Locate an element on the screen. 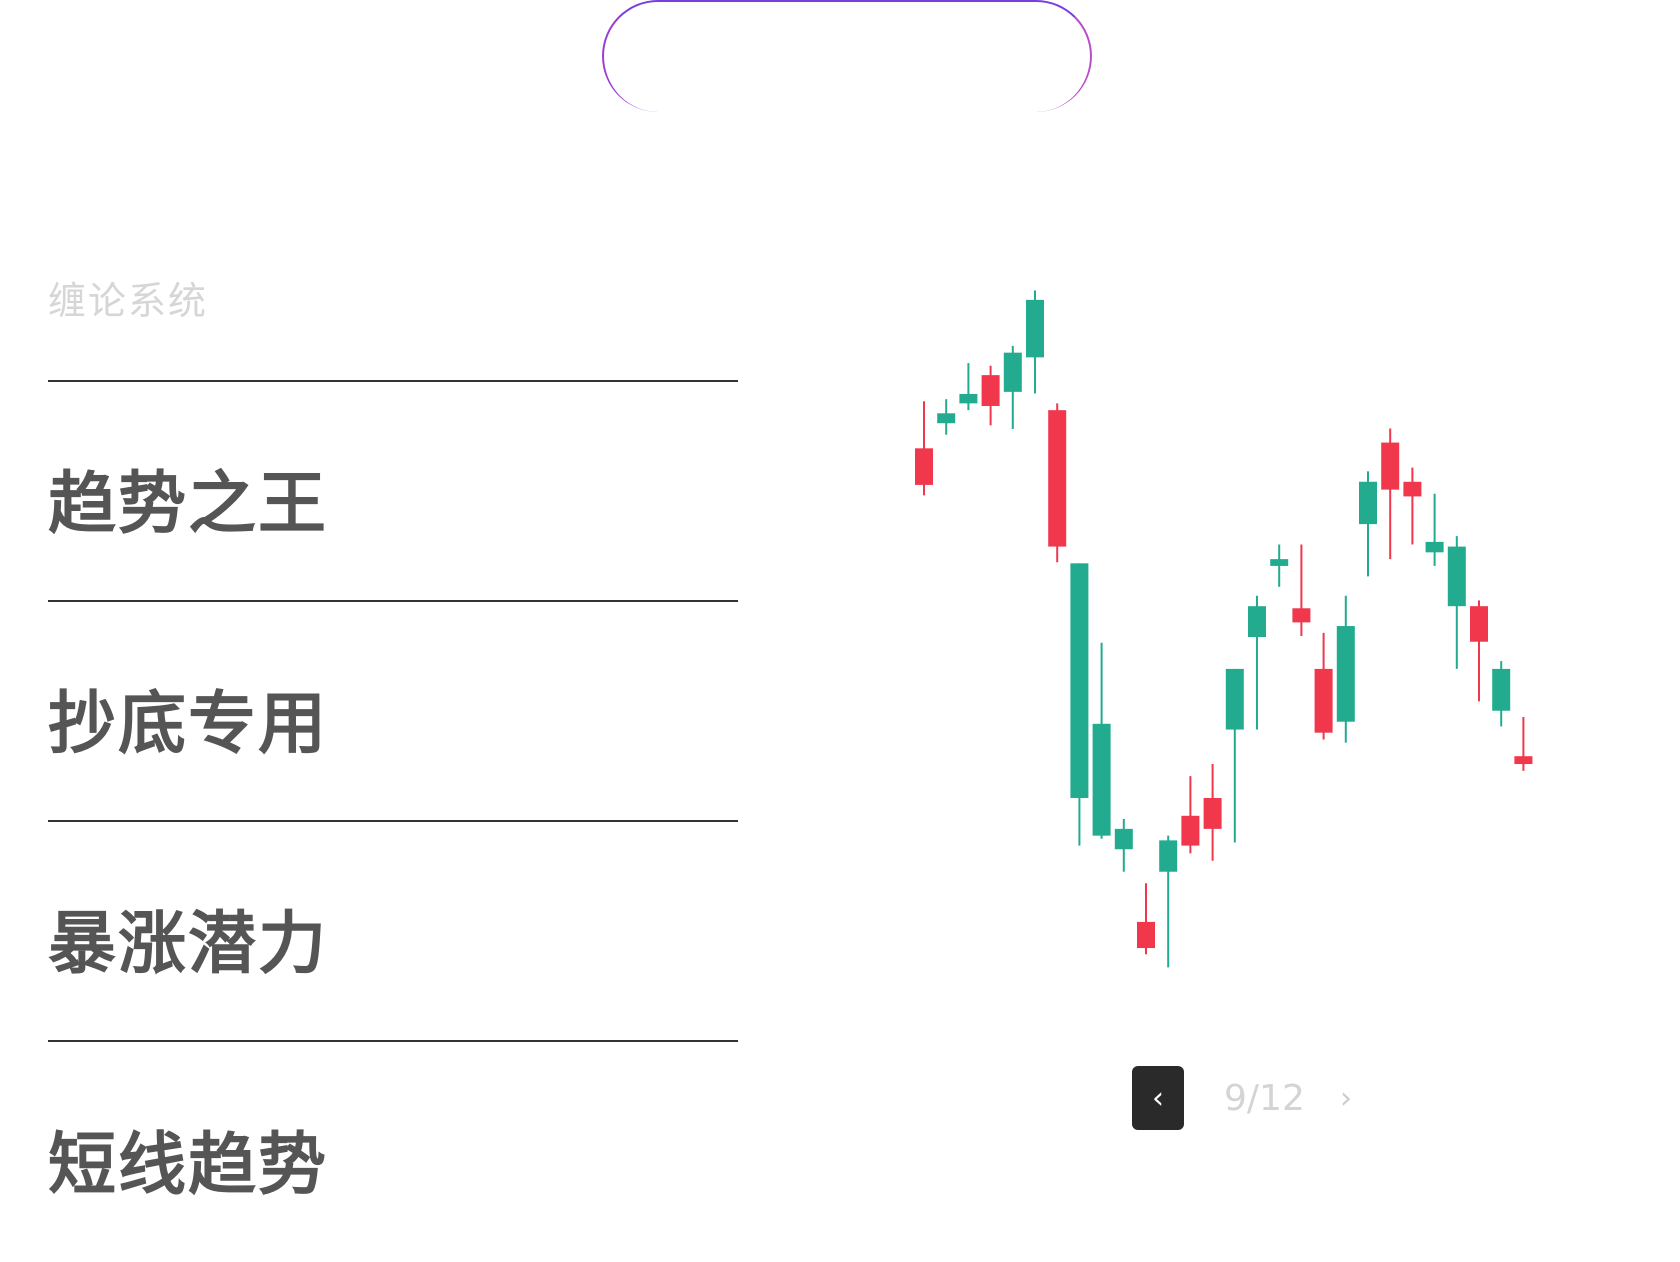 The width and height of the screenshot is (1680, 1262). pagination: ‹ 9/12 › is located at coordinates (1242, 1098).